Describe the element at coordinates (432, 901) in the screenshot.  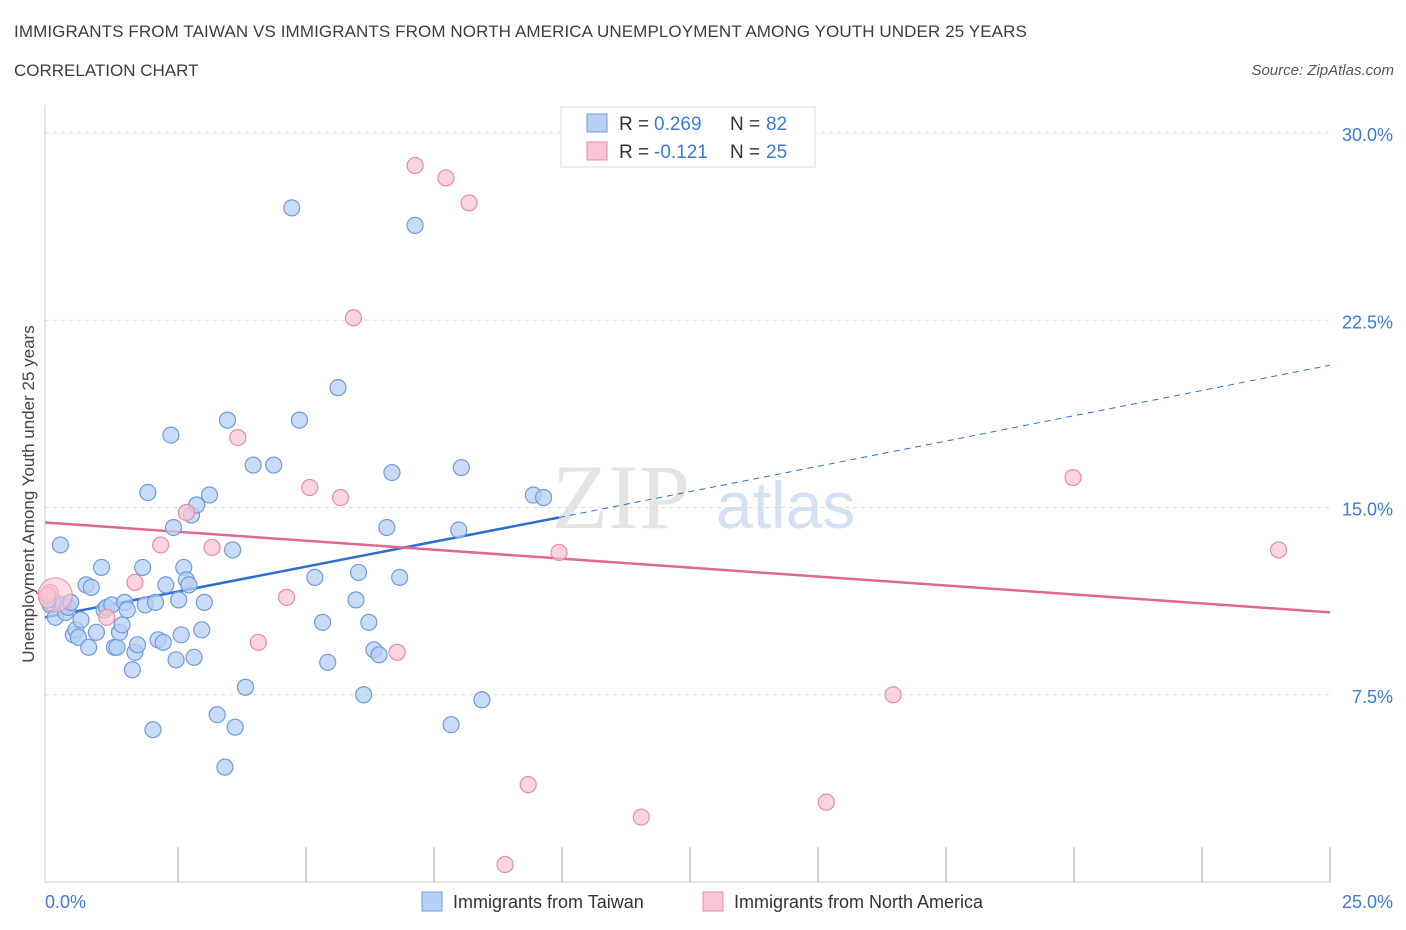
I see `bottom-legend-swatch-taiwan` at that location.